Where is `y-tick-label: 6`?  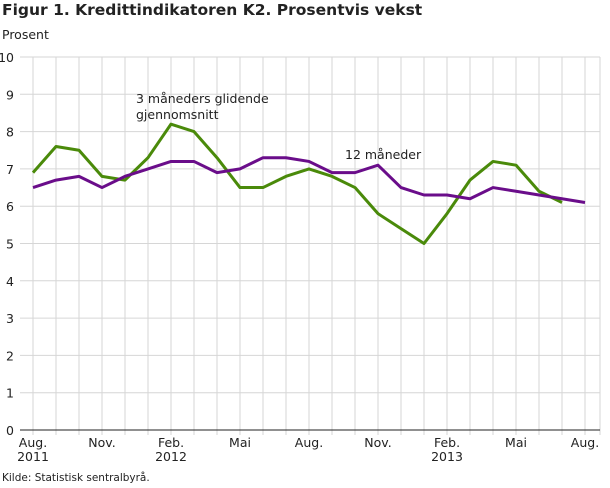 y-tick-label: 6 is located at coordinates (10, 206).